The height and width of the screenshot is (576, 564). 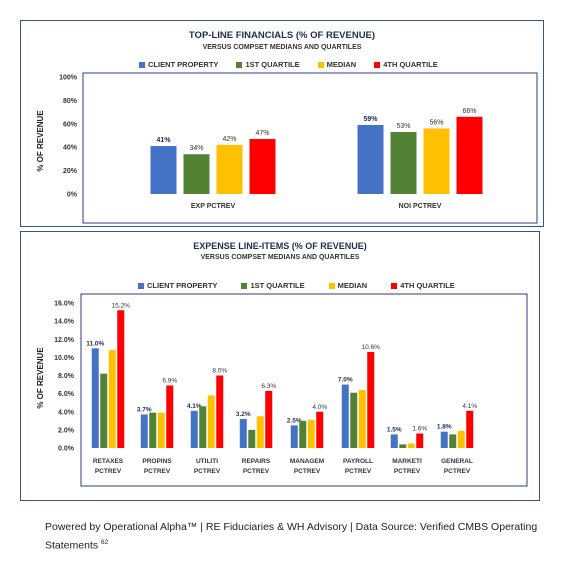 What do you see at coordinates (469, 406) in the screenshot?
I see `data-label: 4.1%` at bounding box center [469, 406].